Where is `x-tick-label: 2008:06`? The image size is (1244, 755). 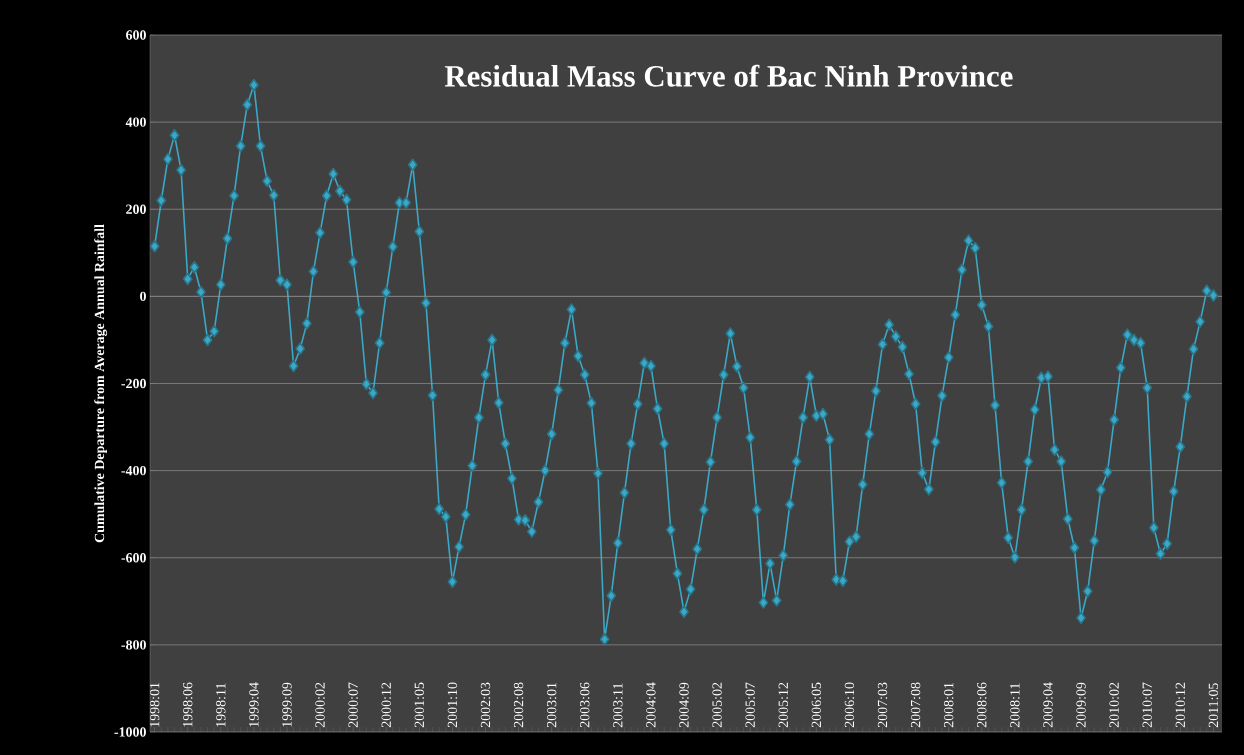 x-tick-label: 2008:06 is located at coordinates (982, 705).